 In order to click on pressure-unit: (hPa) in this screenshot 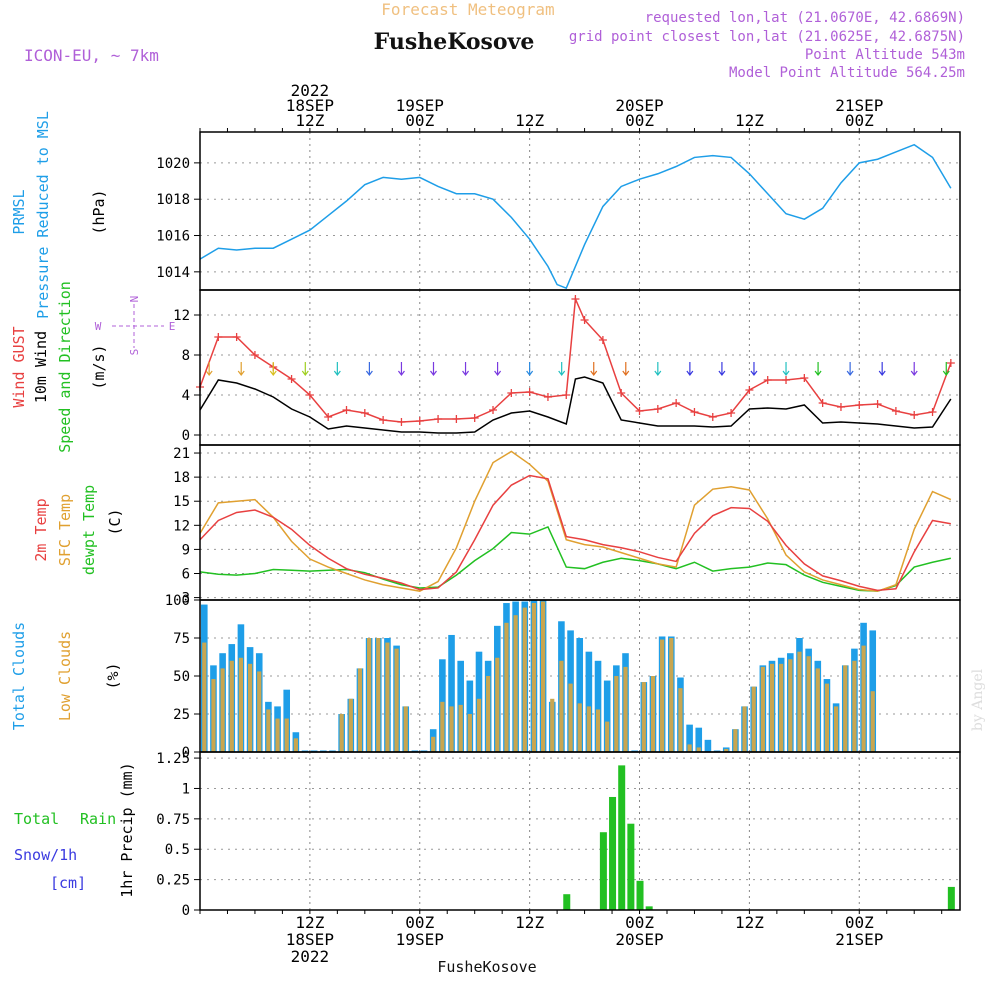, I will do `click(99, 211)`.